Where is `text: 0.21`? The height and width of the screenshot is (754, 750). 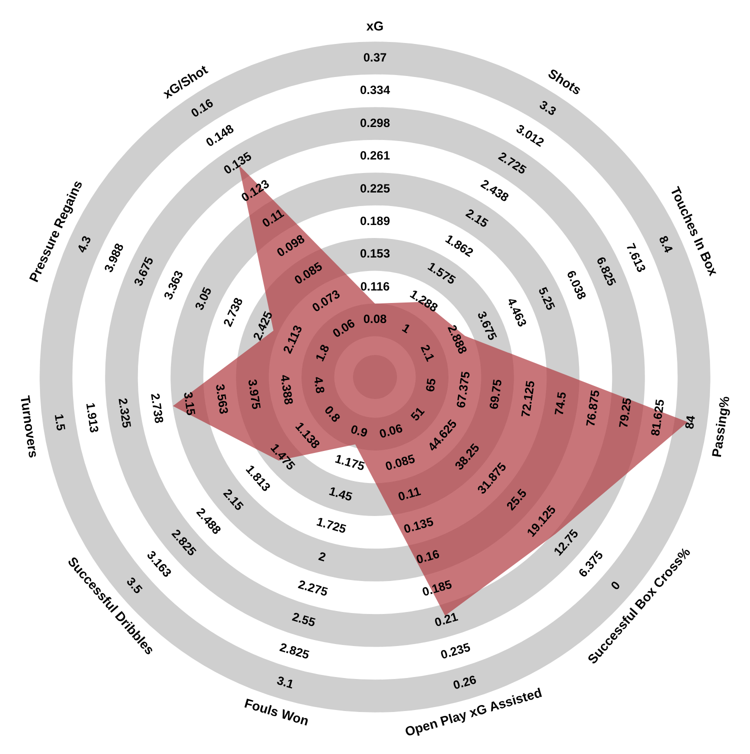 text: 0.21 is located at coordinates (446, 620).